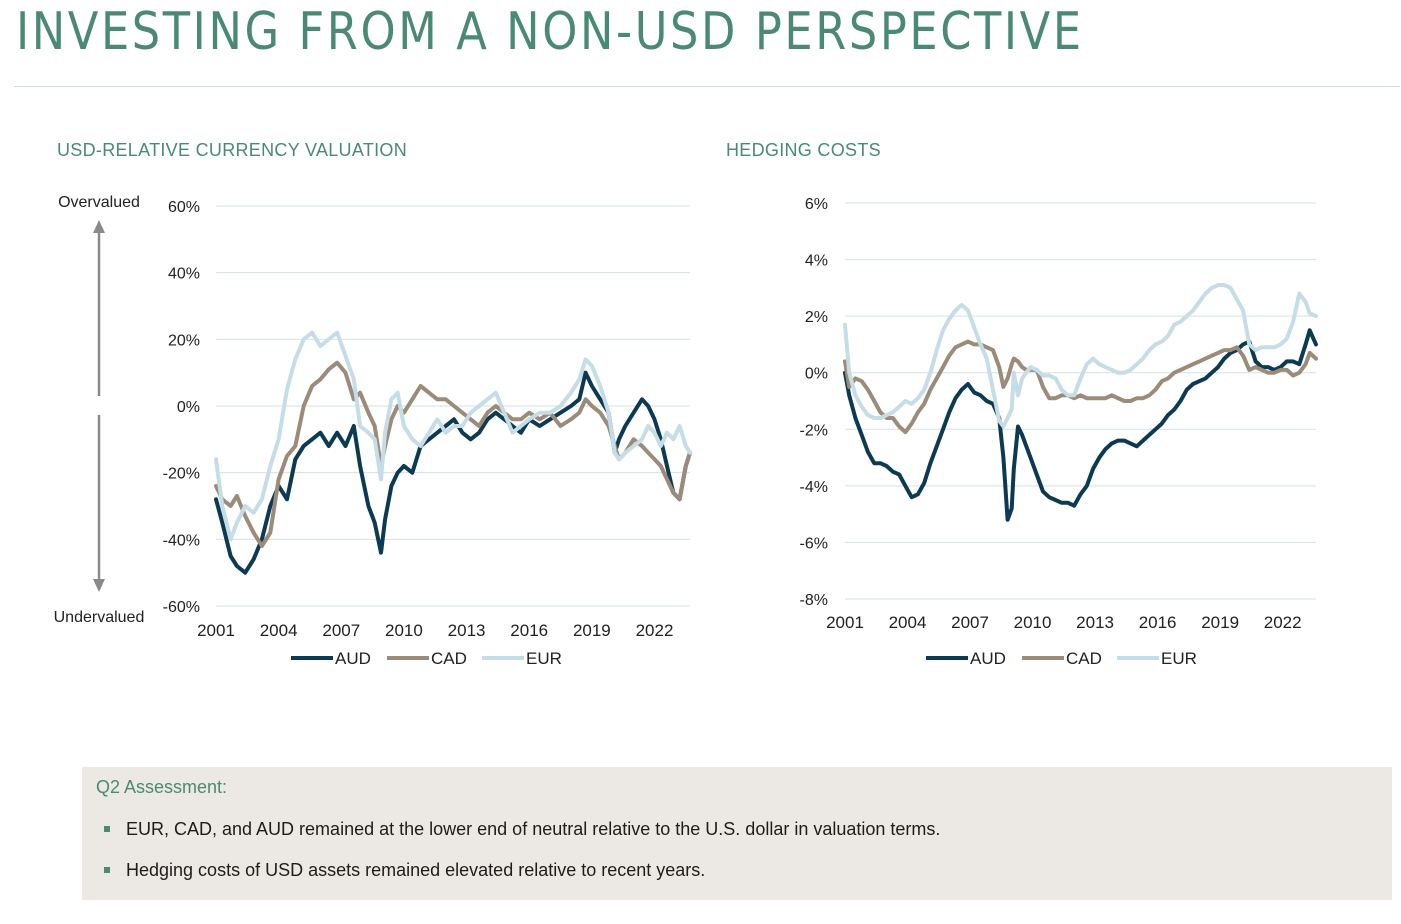  Describe the element at coordinates (816, 204) in the screenshot. I see `y-tick-label: 6%` at that location.